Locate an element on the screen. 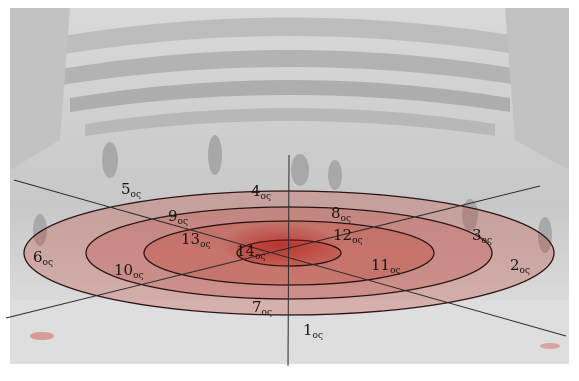 The image size is (579, 381). left-wall is located at coordinates (40, 89).